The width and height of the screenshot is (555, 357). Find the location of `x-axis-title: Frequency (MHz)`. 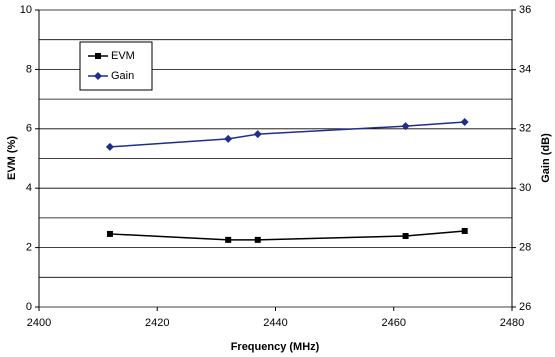

x-axis-title: Frequency (MHz) is located at coordinates (275, 347).